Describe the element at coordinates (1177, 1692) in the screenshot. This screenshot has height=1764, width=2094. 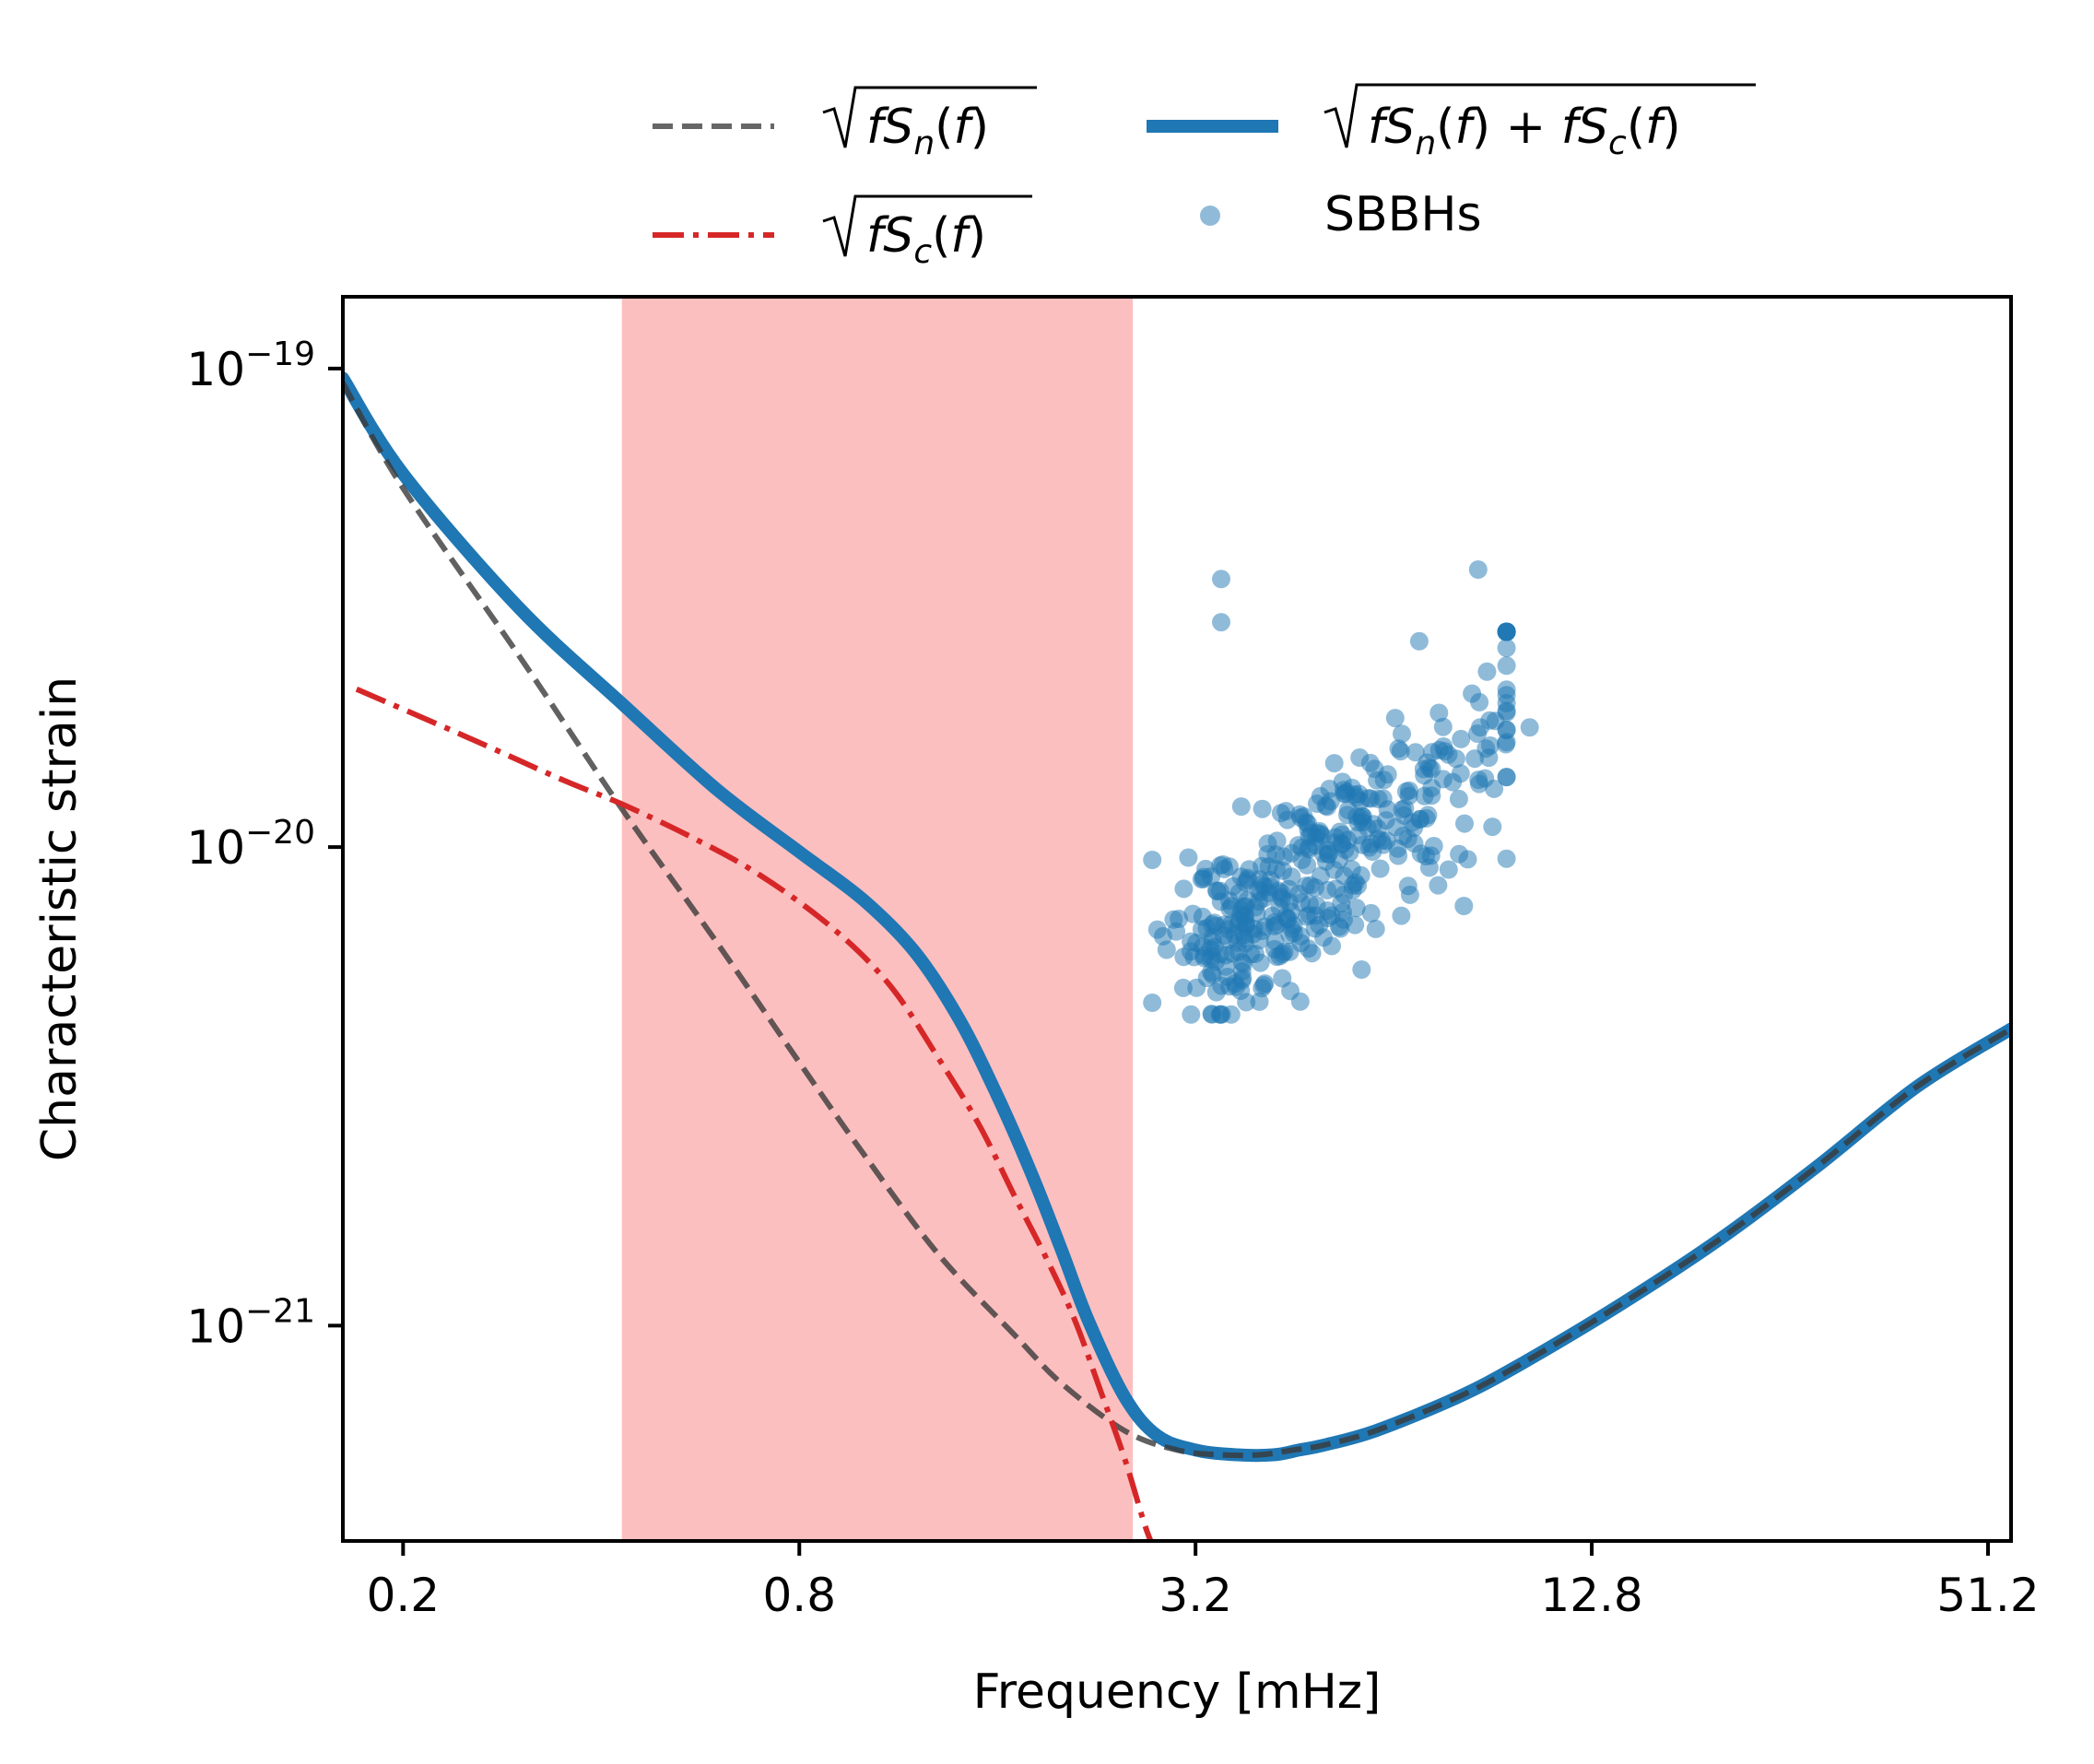
I see `x-axis-label: Frequency [mHz]` at that location.